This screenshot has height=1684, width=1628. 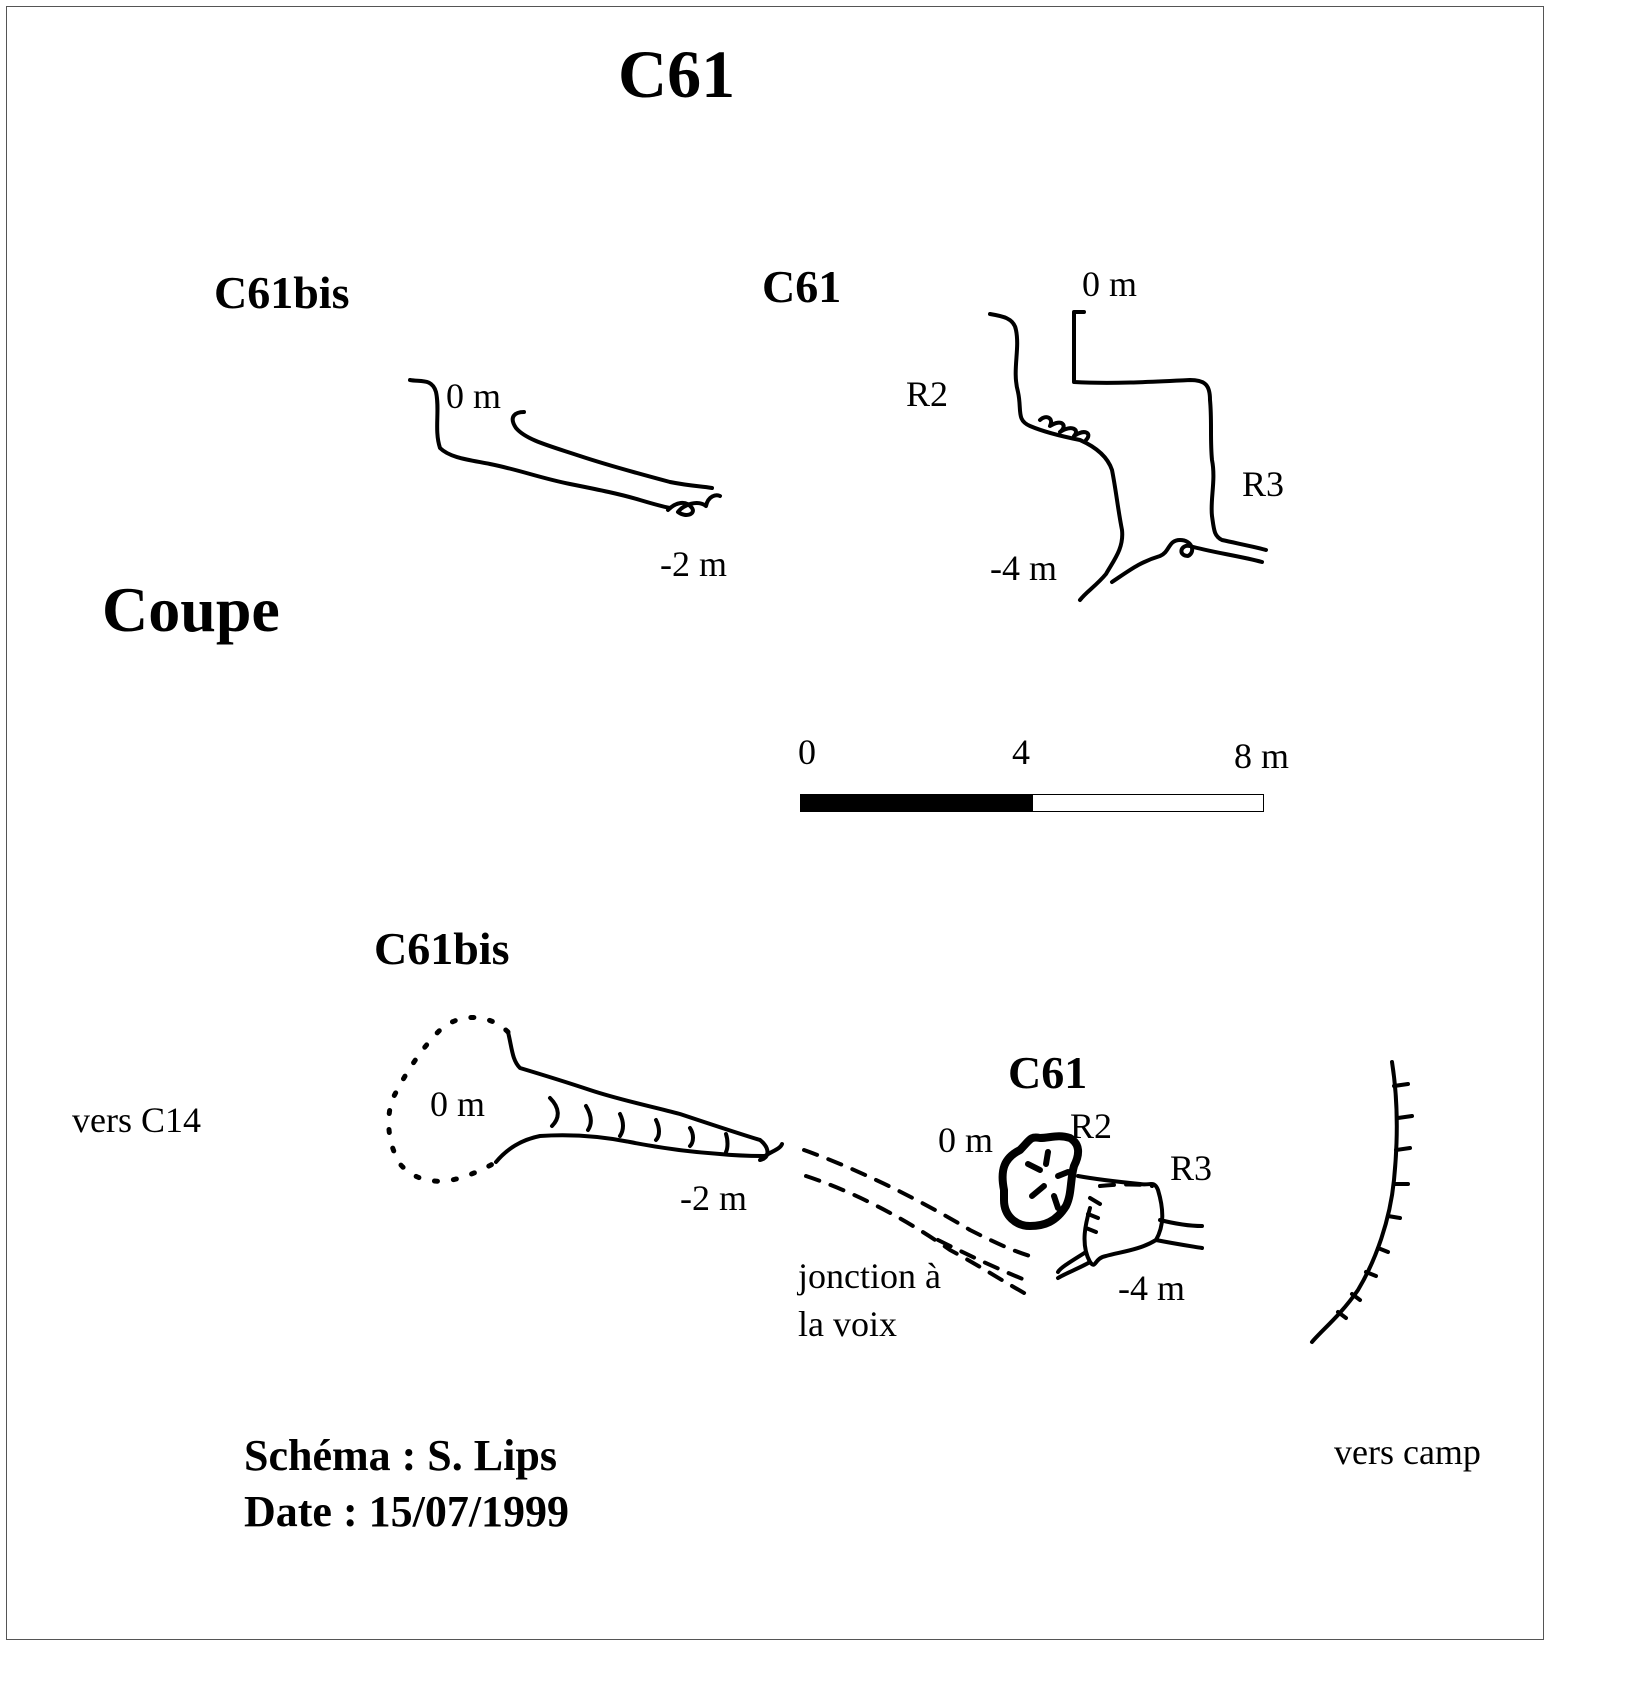 What do you see at coordinates (713, 1198) in the screenshot?
I see `plan-c61bis-bottom-depth: -2 m` at bounding box center [713, 1198].